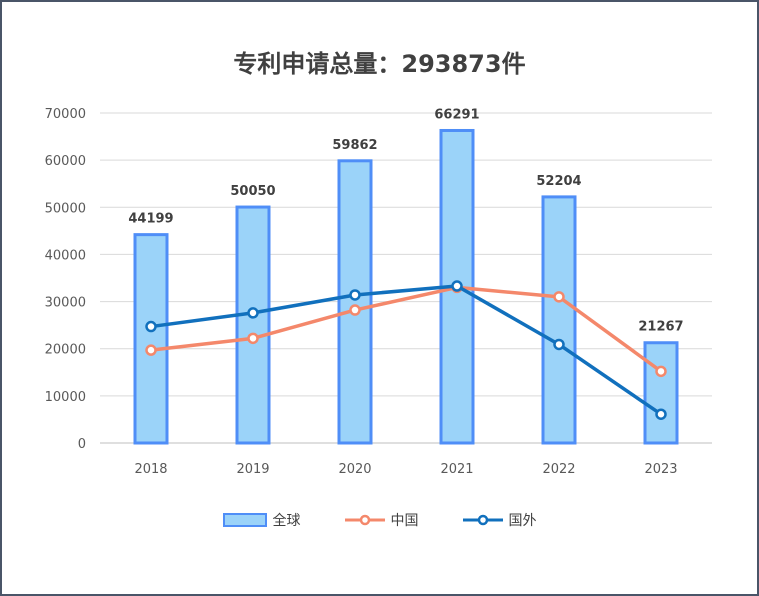 The height and width of the screenshot is (596, 759). What do you see at coordinates (456, 114) in the screenshot?
I see `bar-data-label: 66291` at bounding box center [456, 114].